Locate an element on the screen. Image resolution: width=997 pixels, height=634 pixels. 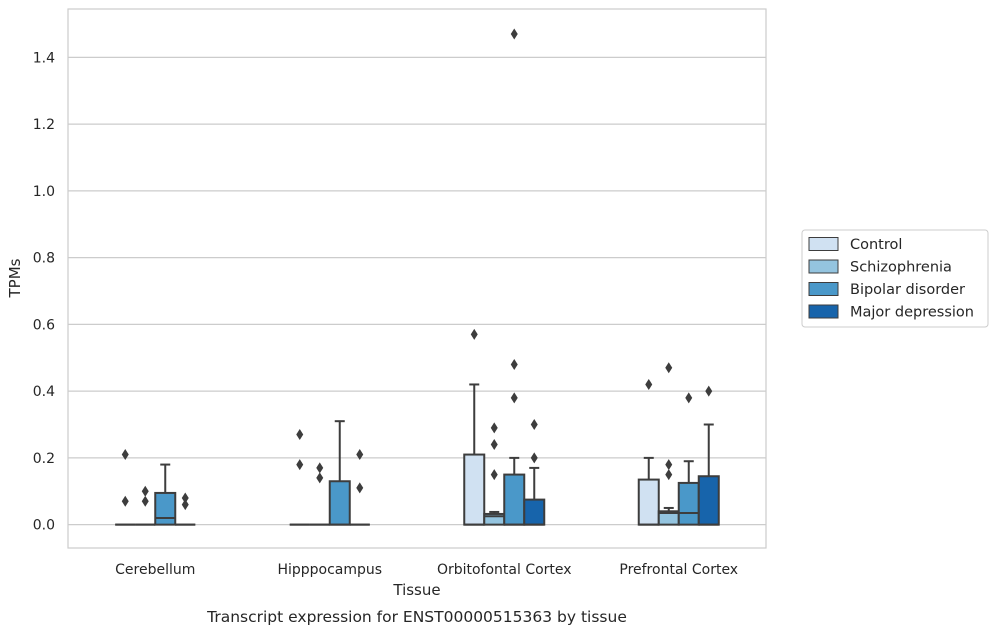
legend-label: Control is located at coordinates (876, 245).